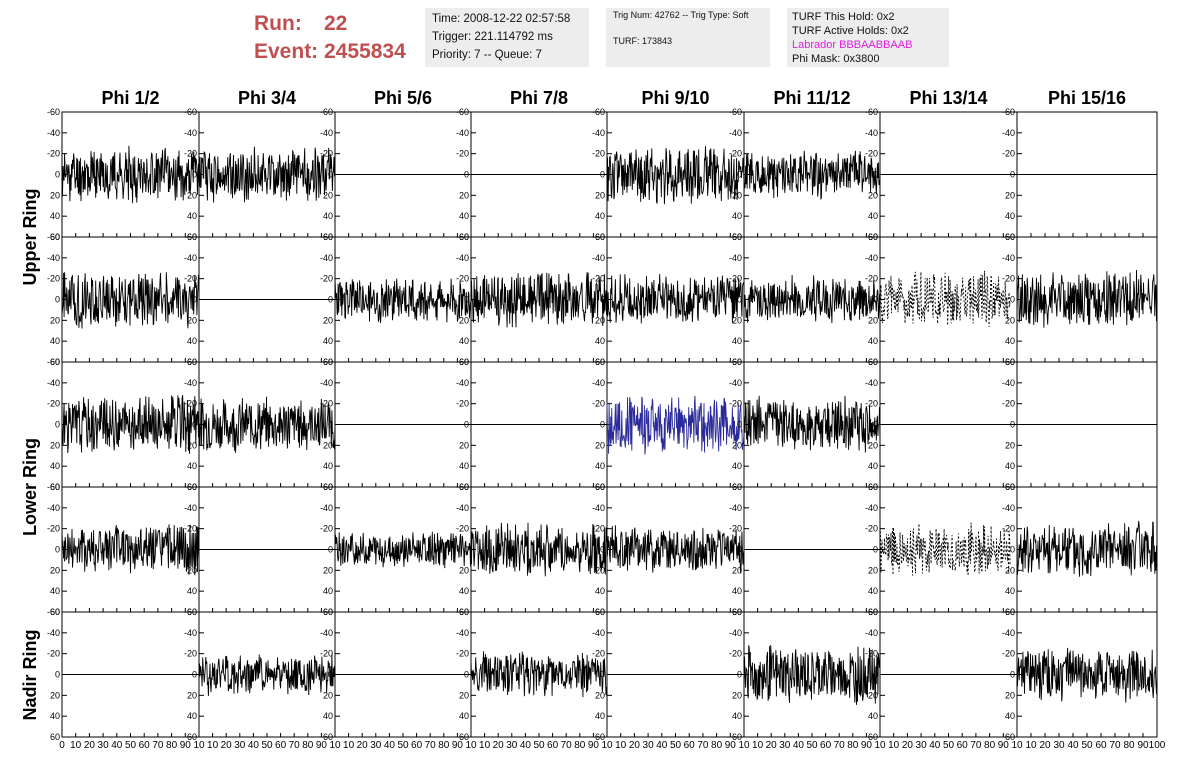  Describe the element at coordinates (908, 745) in the screenshot. I see `x-tick-label: 20` at that location.